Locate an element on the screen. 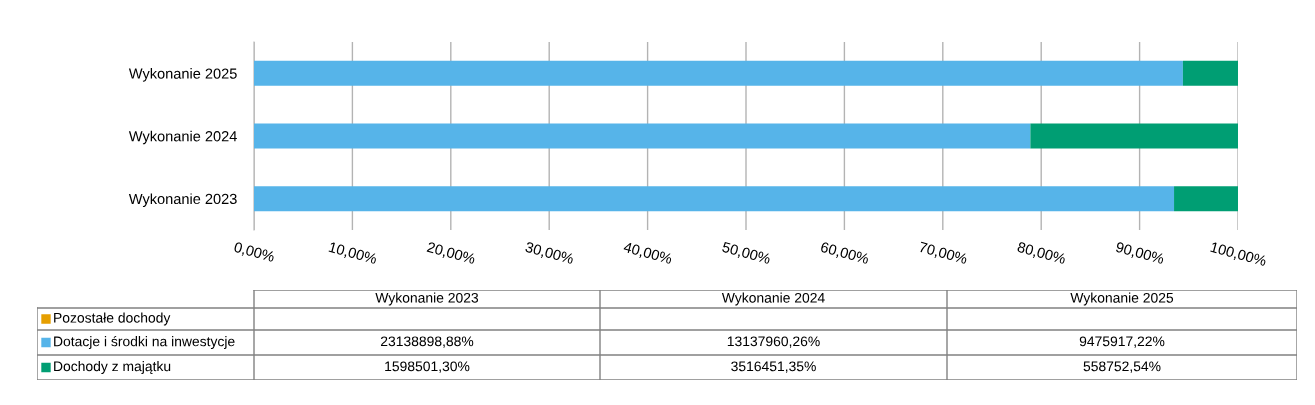 This screenshot has height=405, width=1315. text: 558752,54% is located at coordinates (1122, 367).